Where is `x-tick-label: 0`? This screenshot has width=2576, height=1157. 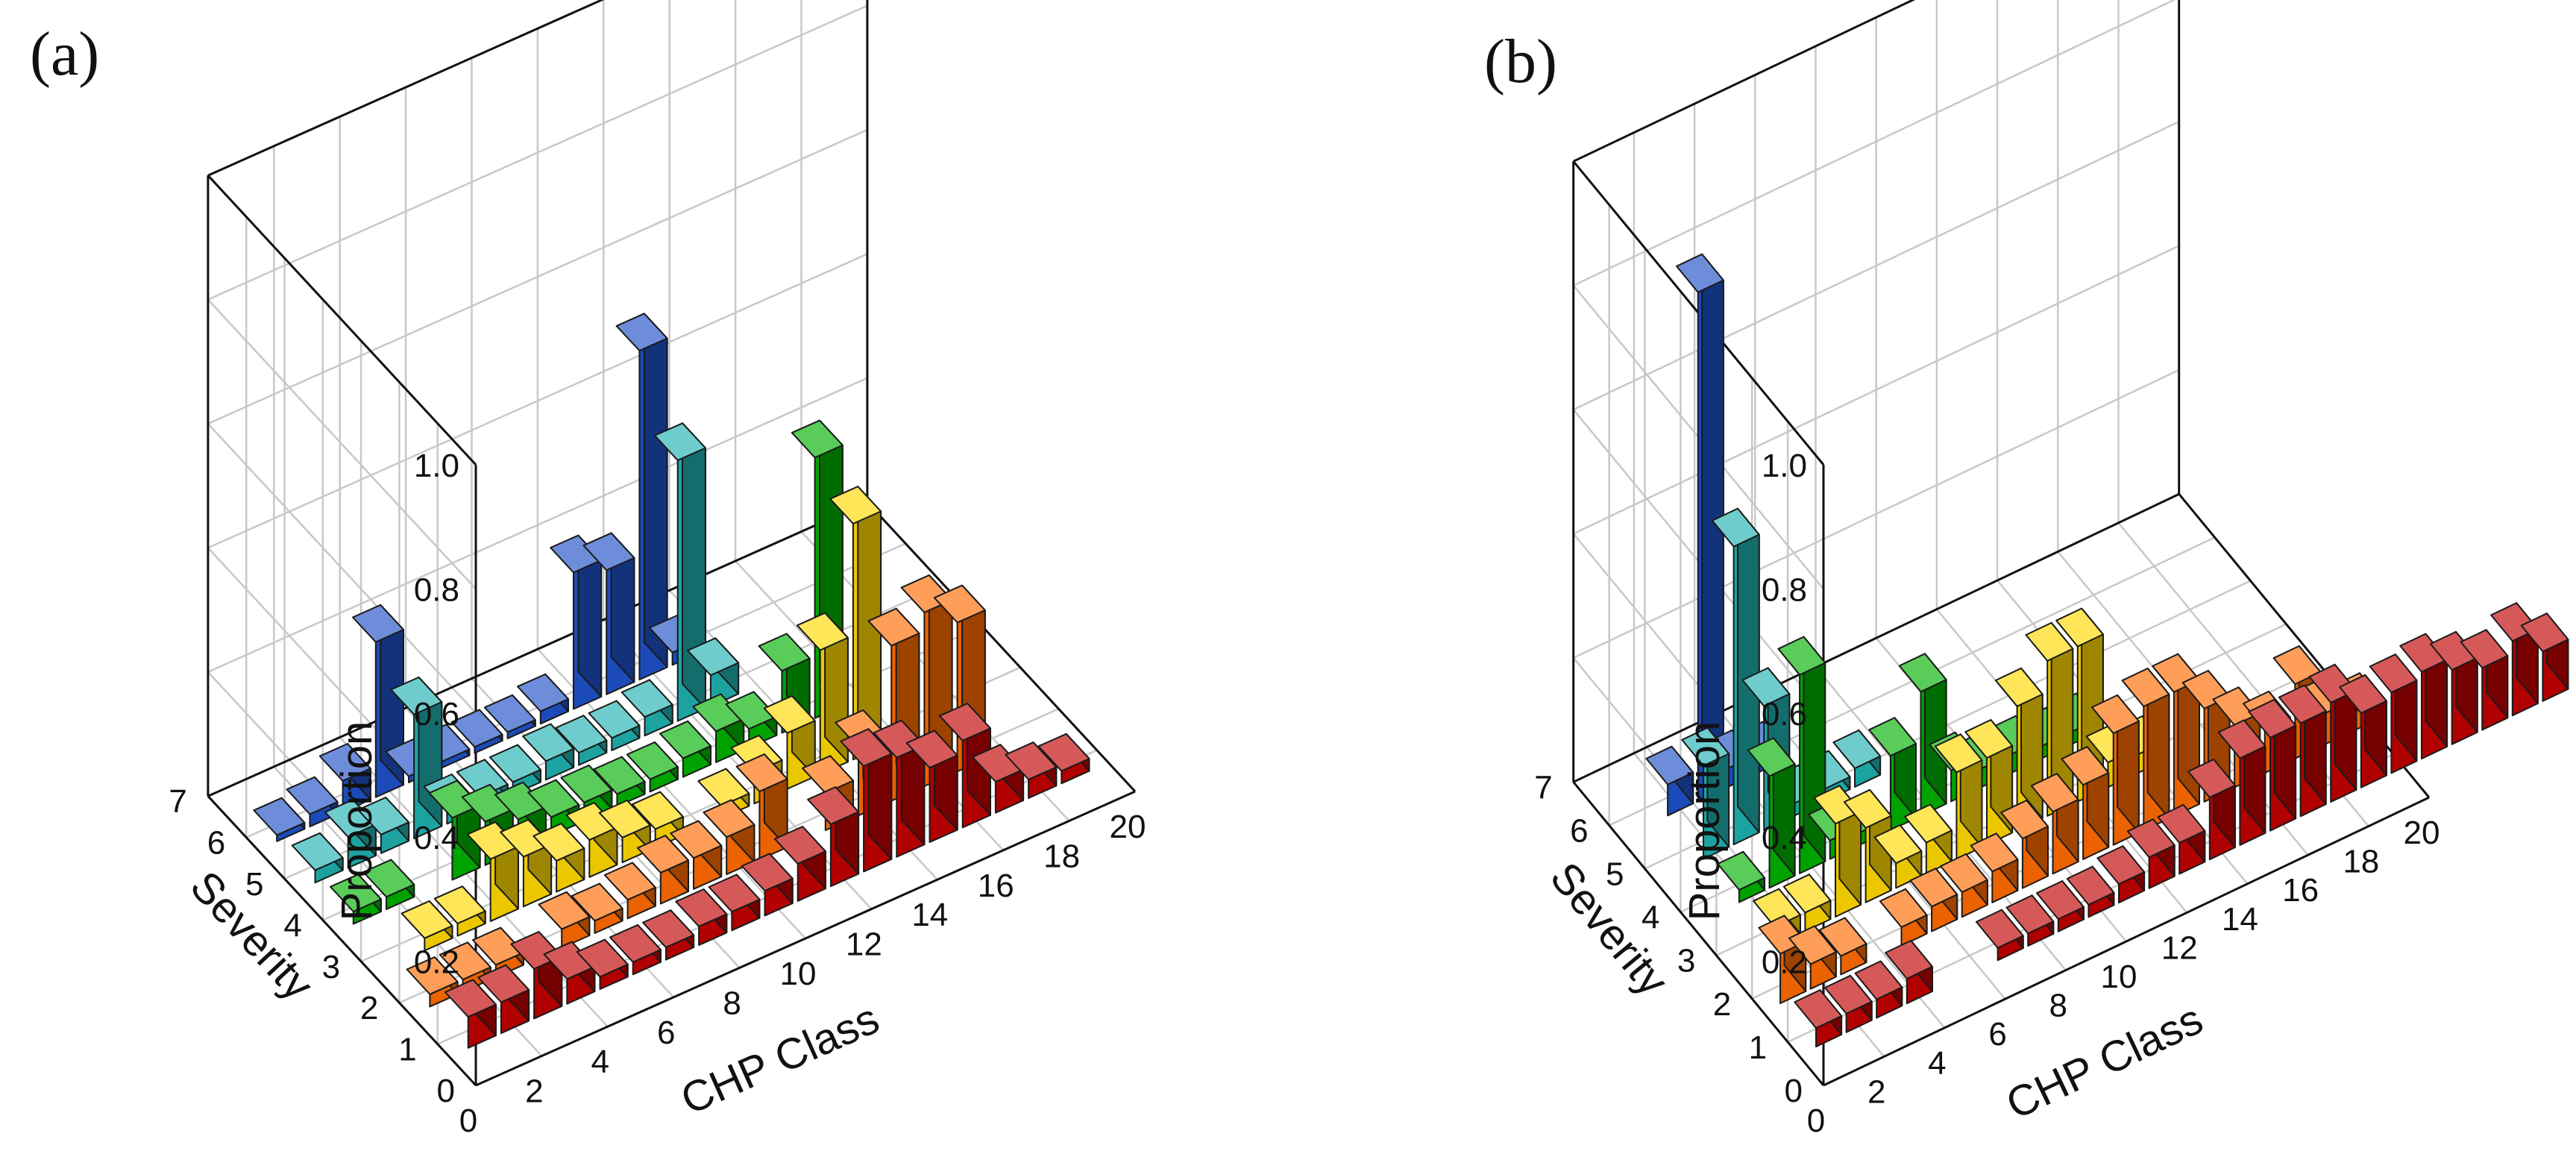
x-tick-label: 0 is located at coordinates (1816, 1121).